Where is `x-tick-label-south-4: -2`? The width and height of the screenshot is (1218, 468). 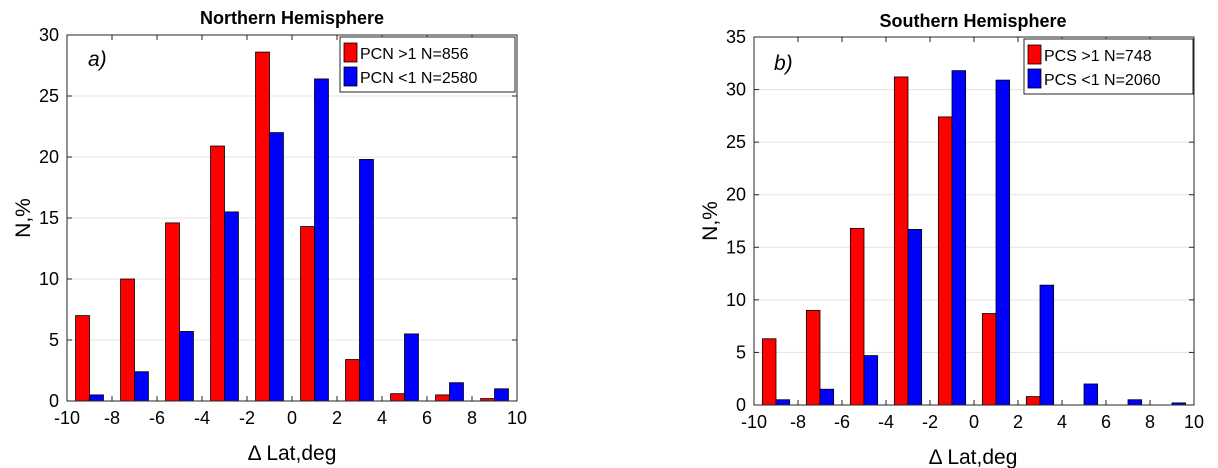
x-tick-label-south-4: -2 is located at coordinates (930, 422).